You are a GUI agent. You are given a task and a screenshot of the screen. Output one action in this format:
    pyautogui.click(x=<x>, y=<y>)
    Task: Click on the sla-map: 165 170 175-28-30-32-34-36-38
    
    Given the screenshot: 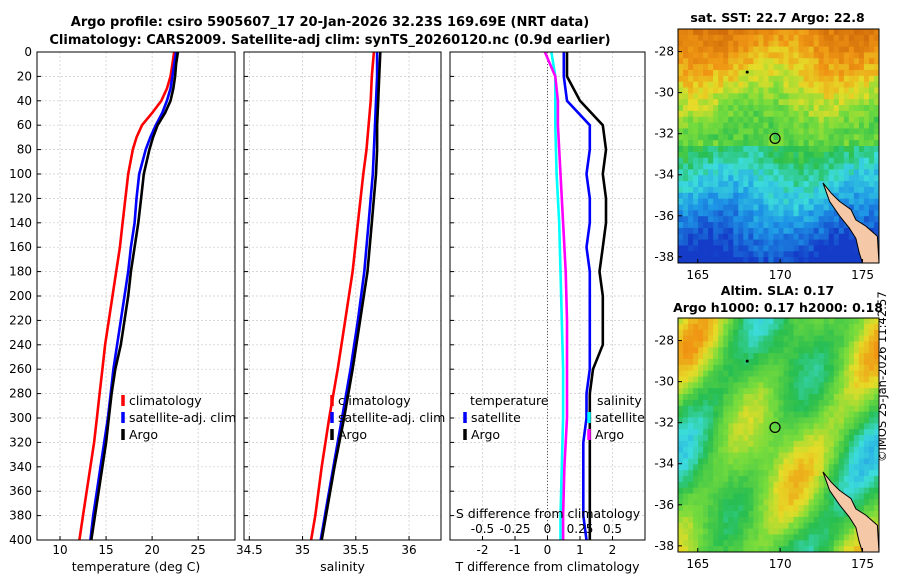 What is the action you would take?
    pyautogui.click(x=767, y=444)
    